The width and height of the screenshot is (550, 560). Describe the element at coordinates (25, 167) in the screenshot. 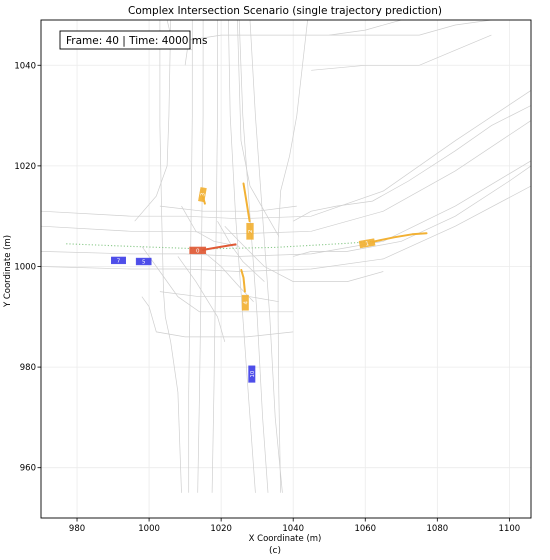

I see `y-tick-label: 1020` at that location.